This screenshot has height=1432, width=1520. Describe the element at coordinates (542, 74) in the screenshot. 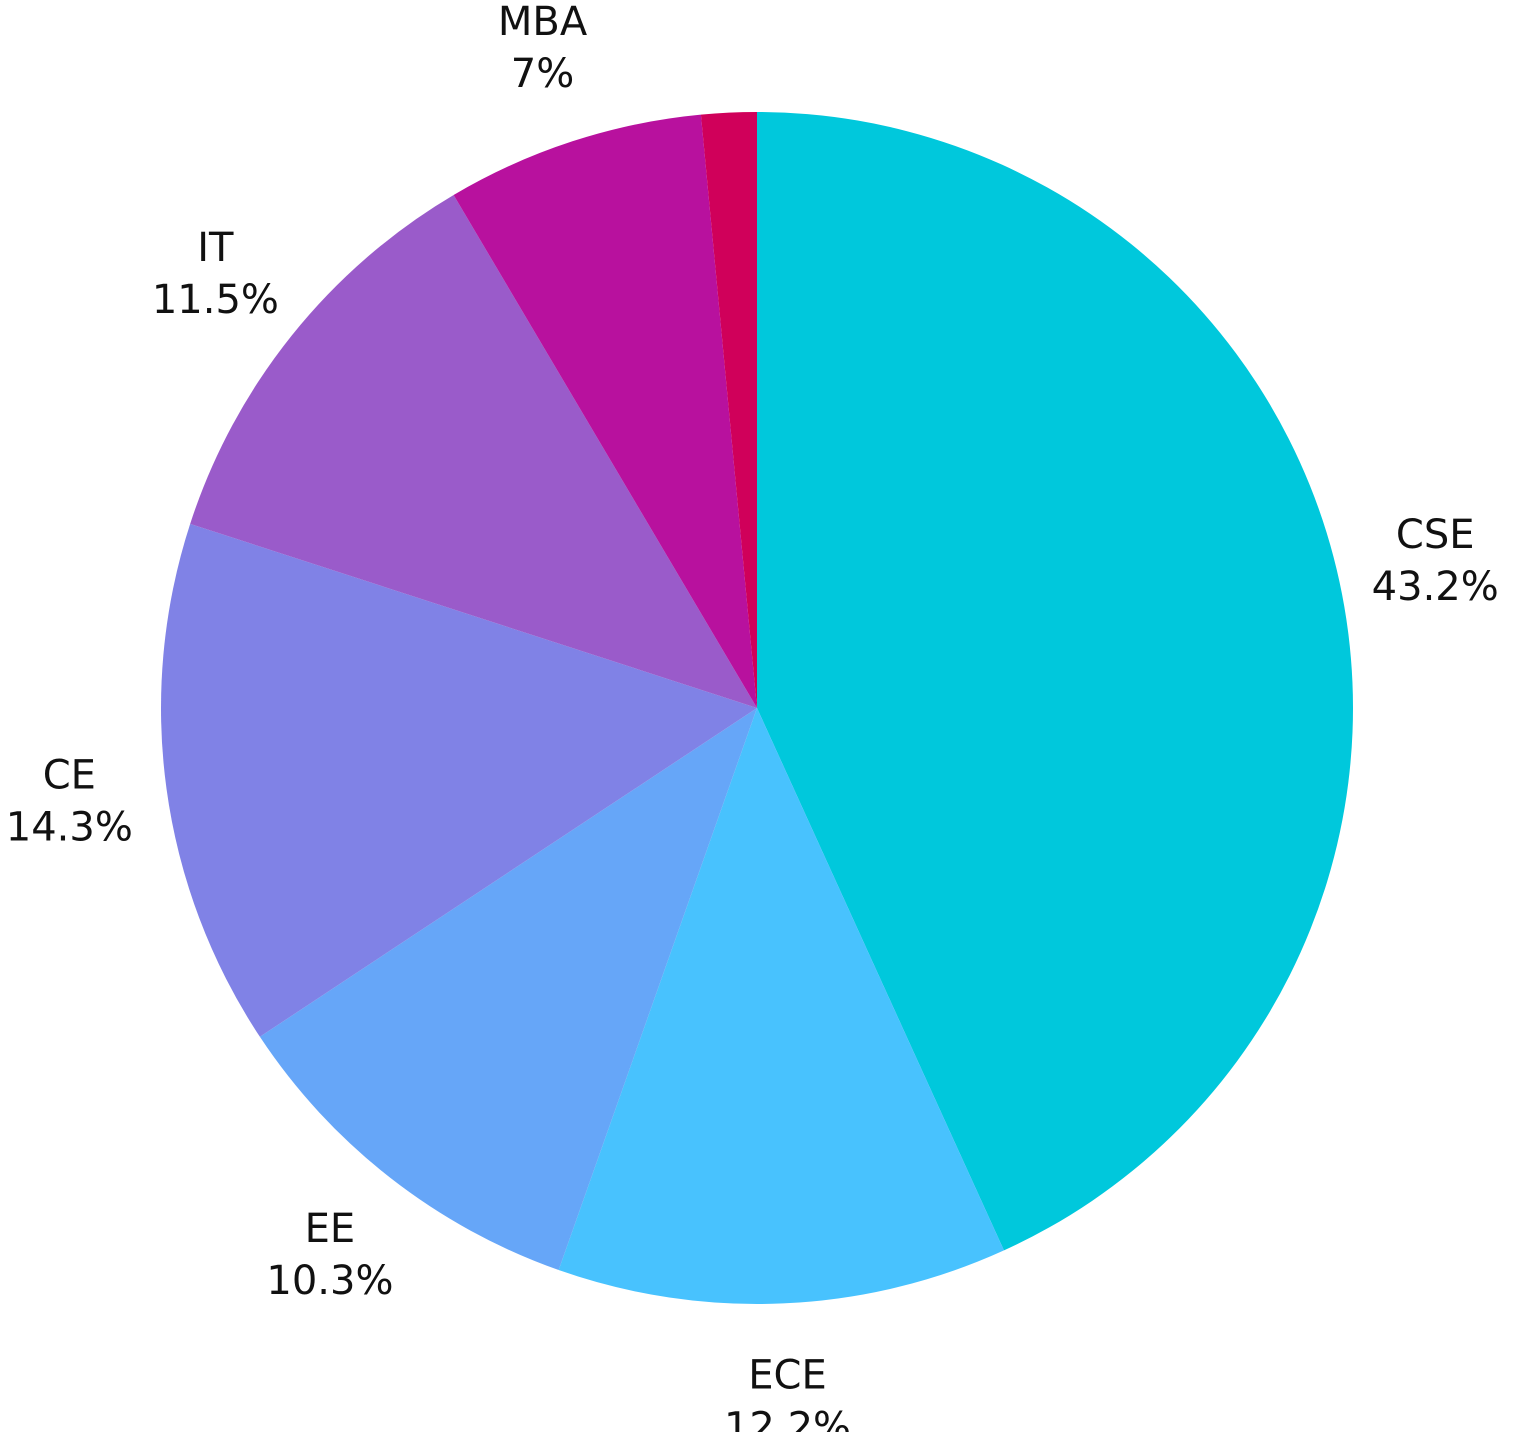

I see `slice-value-label: 7%` at that location.